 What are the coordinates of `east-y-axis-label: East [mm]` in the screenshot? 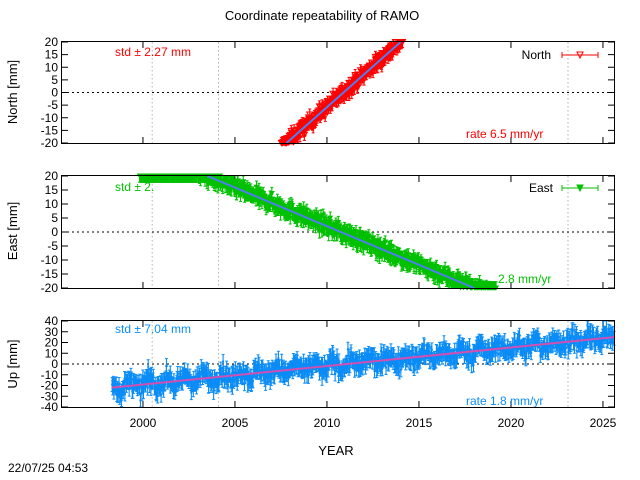 It's located at (12, 231).